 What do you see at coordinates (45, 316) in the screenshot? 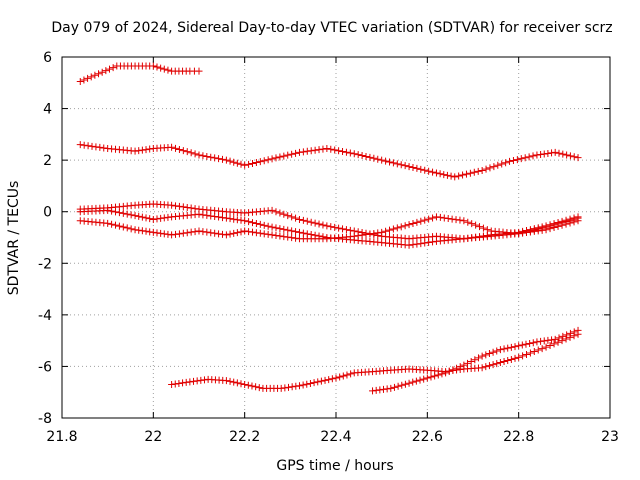
I see `y-tick-label: -4` at bounding box center [45, 316].